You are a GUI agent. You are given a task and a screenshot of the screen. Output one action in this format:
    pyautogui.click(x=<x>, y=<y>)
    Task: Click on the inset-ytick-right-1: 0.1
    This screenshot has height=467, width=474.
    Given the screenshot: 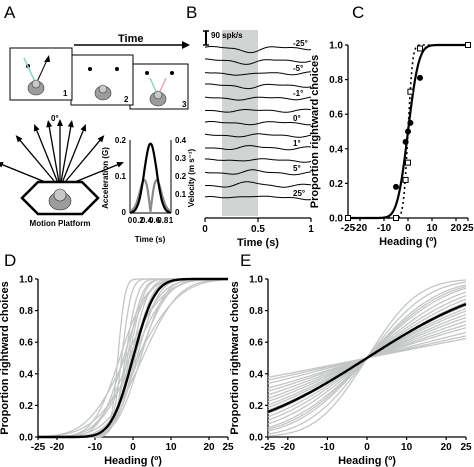 What is the action you would take?
    pyautogui.click(x=181, y=194)
    